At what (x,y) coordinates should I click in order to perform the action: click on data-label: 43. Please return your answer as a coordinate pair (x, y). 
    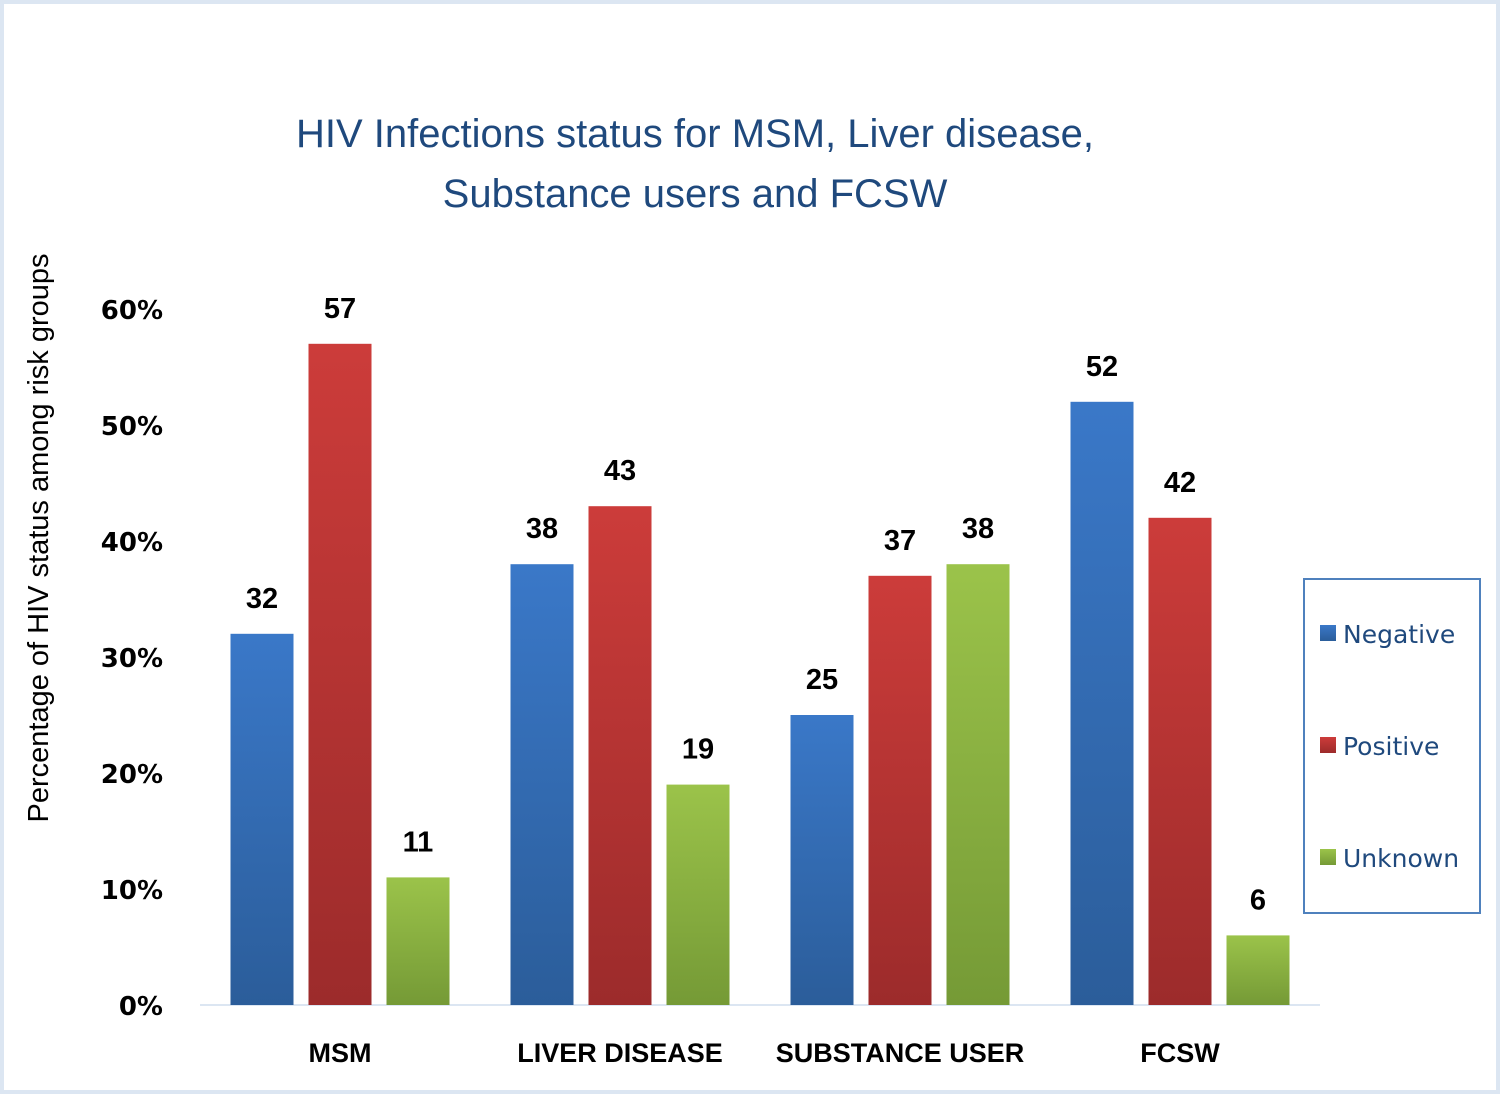
    Looking at the image, I should click on (620, 471).